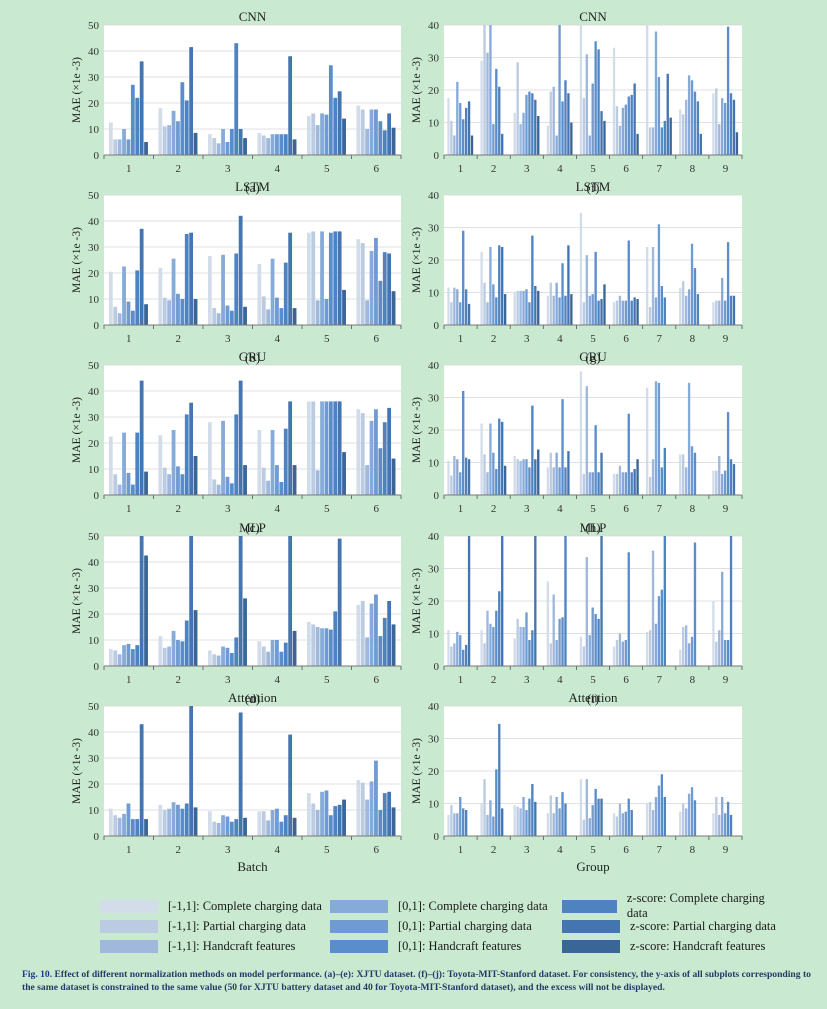 The height and width of the screenshot is (1009, 827). Describe the element at coordinates (439, 906) in the screenshot. I see `legend-item: [0,1]: Complete charging data` at that location.